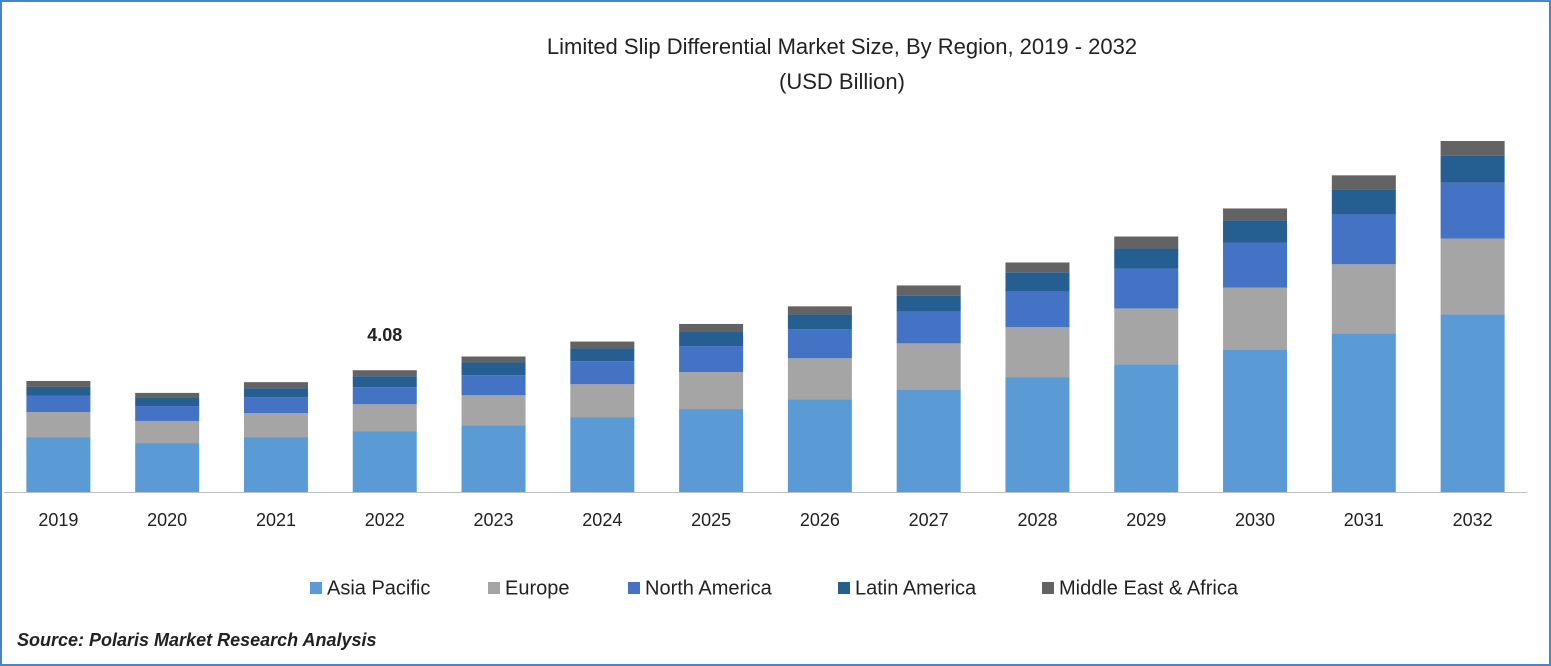  What do you see at coordinates (820, 520) in the screenshot?
I see `x-tick-label: 2026` at bounding box center [820, 520].